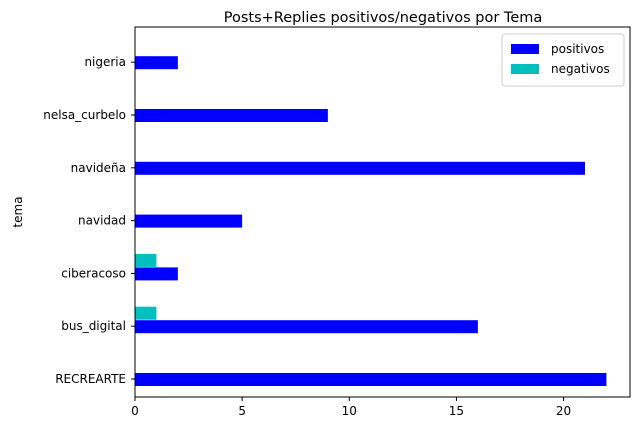 The width and height of the screenshot is (641, 433). Describe the element at coordinates (349, 411) in the screenshot. I see `x-tick-label: 10` at that location.